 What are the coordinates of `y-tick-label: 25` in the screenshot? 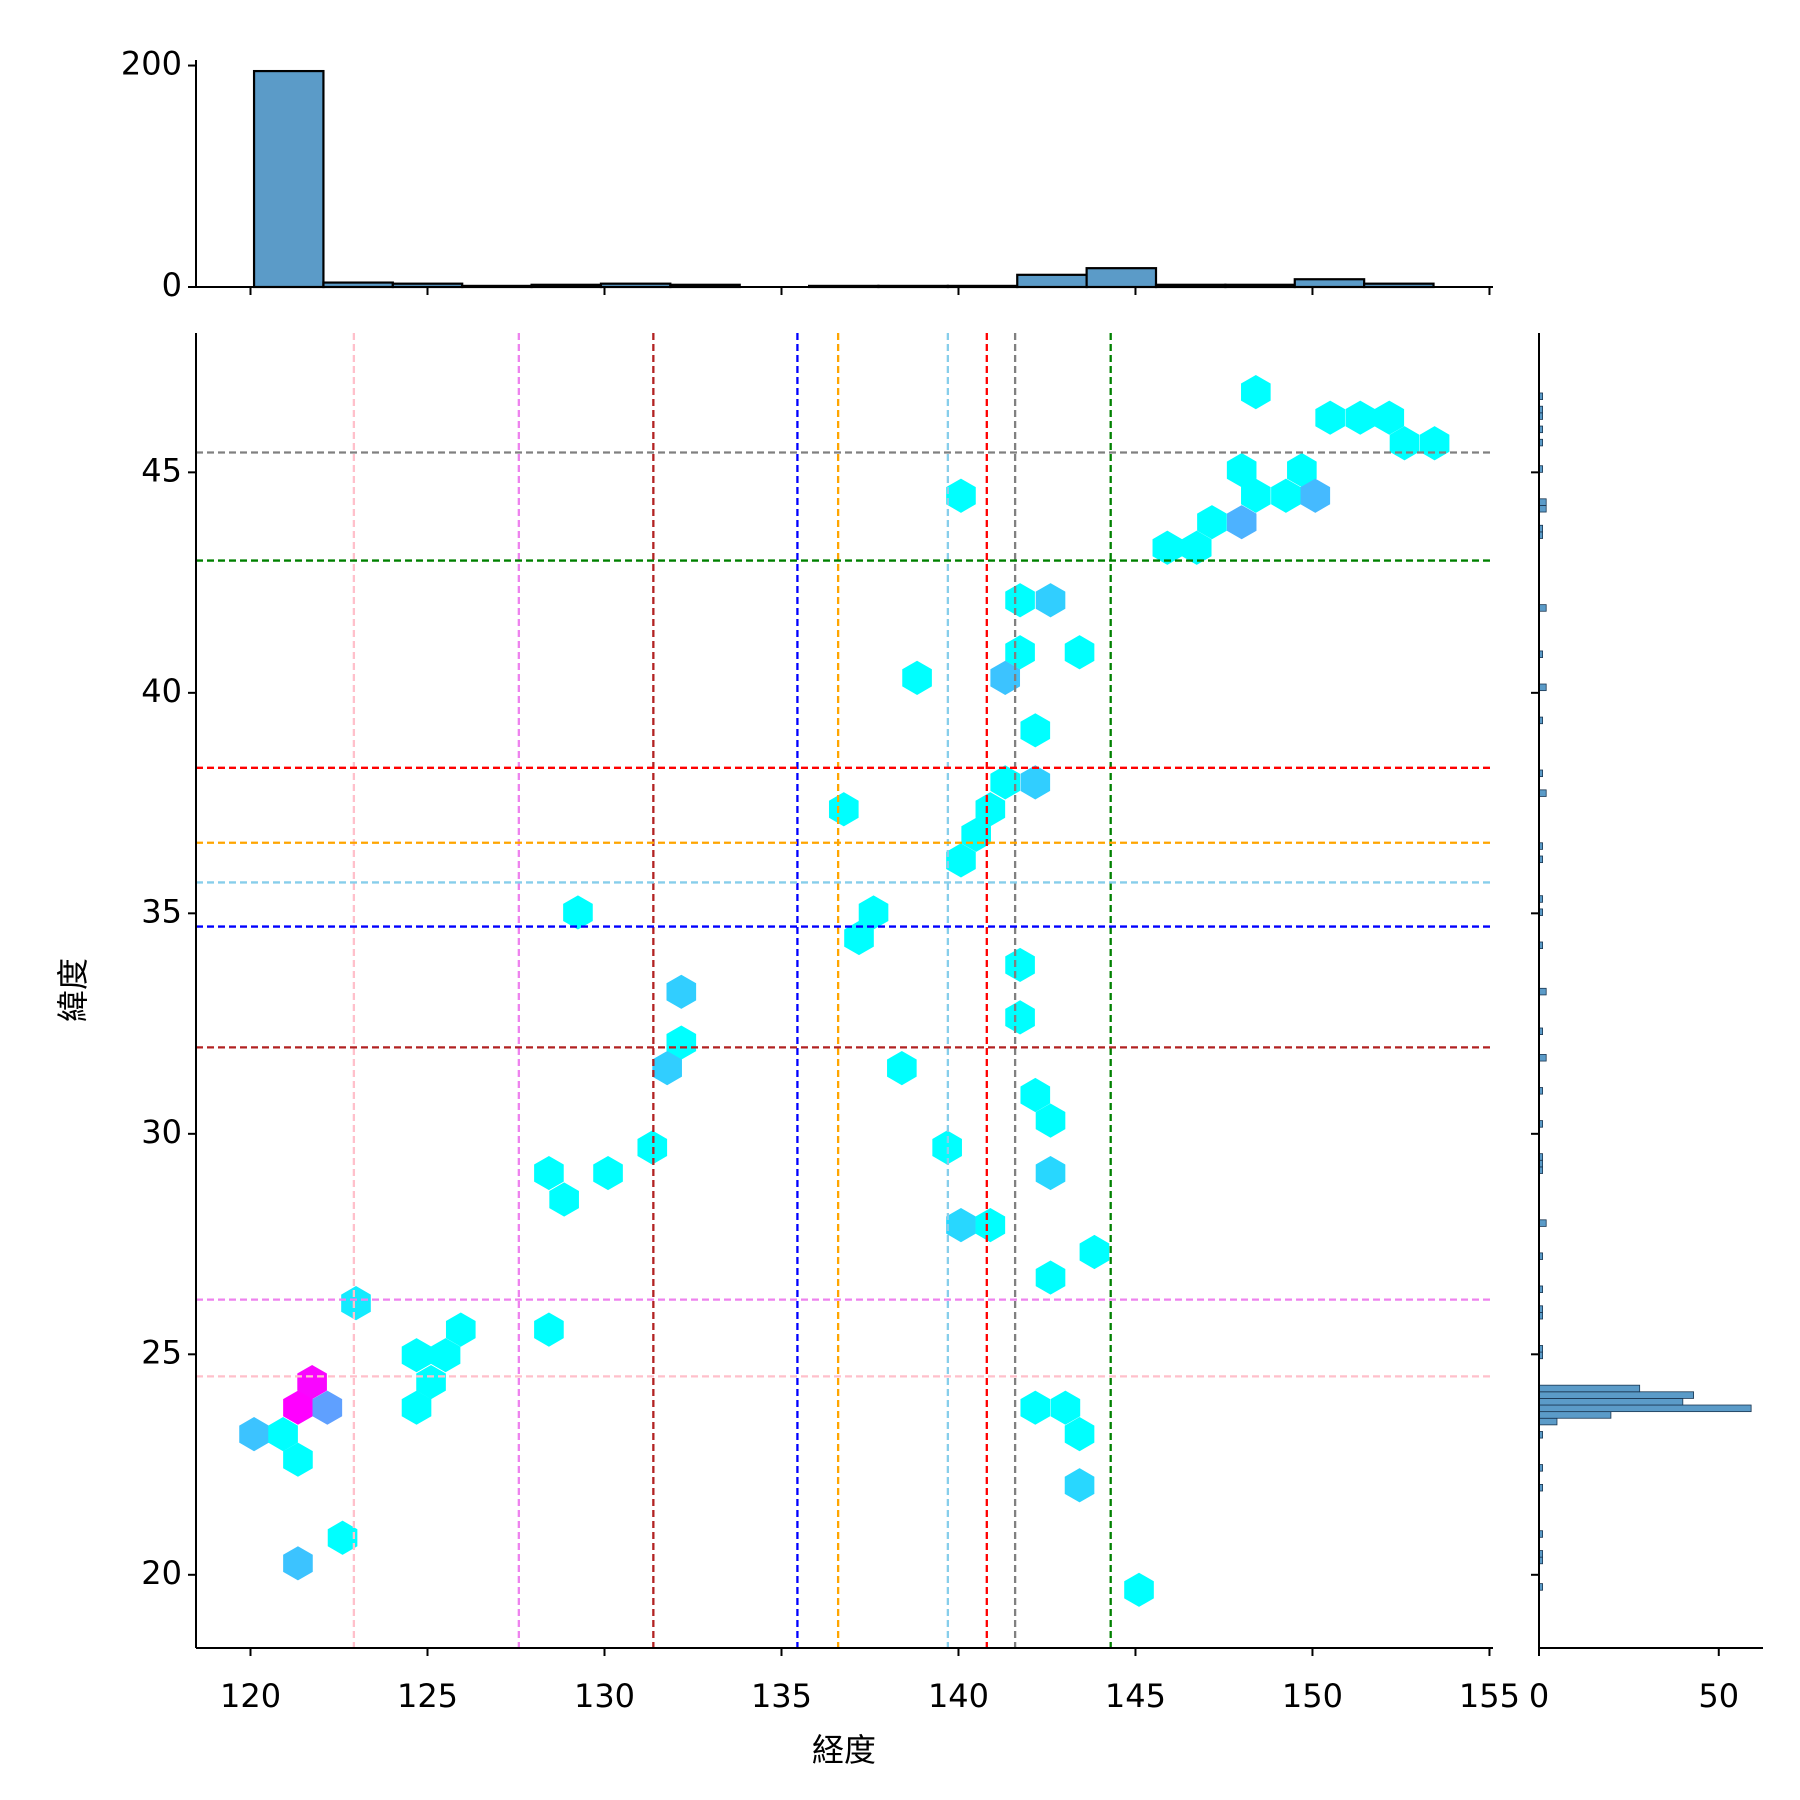 It's located at (161, 1352).